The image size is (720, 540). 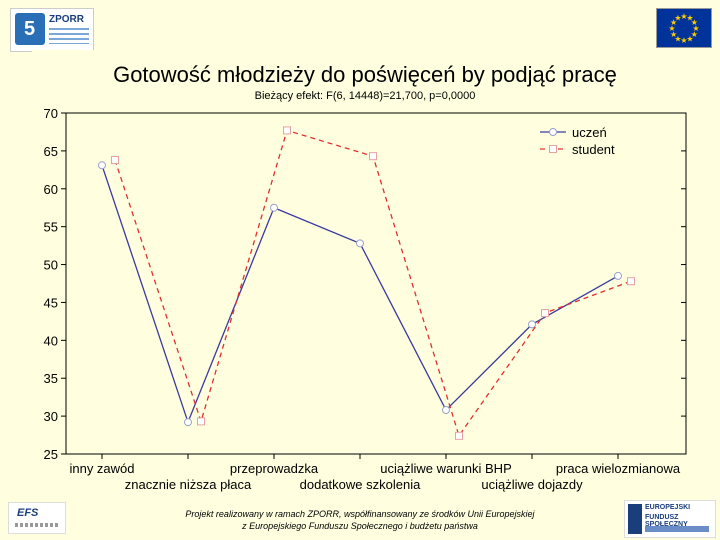 What do you see at coordinates (635, 519) in the screenshot?
I see `efs-fund-flag-icon` at bounding box center [635, 519].